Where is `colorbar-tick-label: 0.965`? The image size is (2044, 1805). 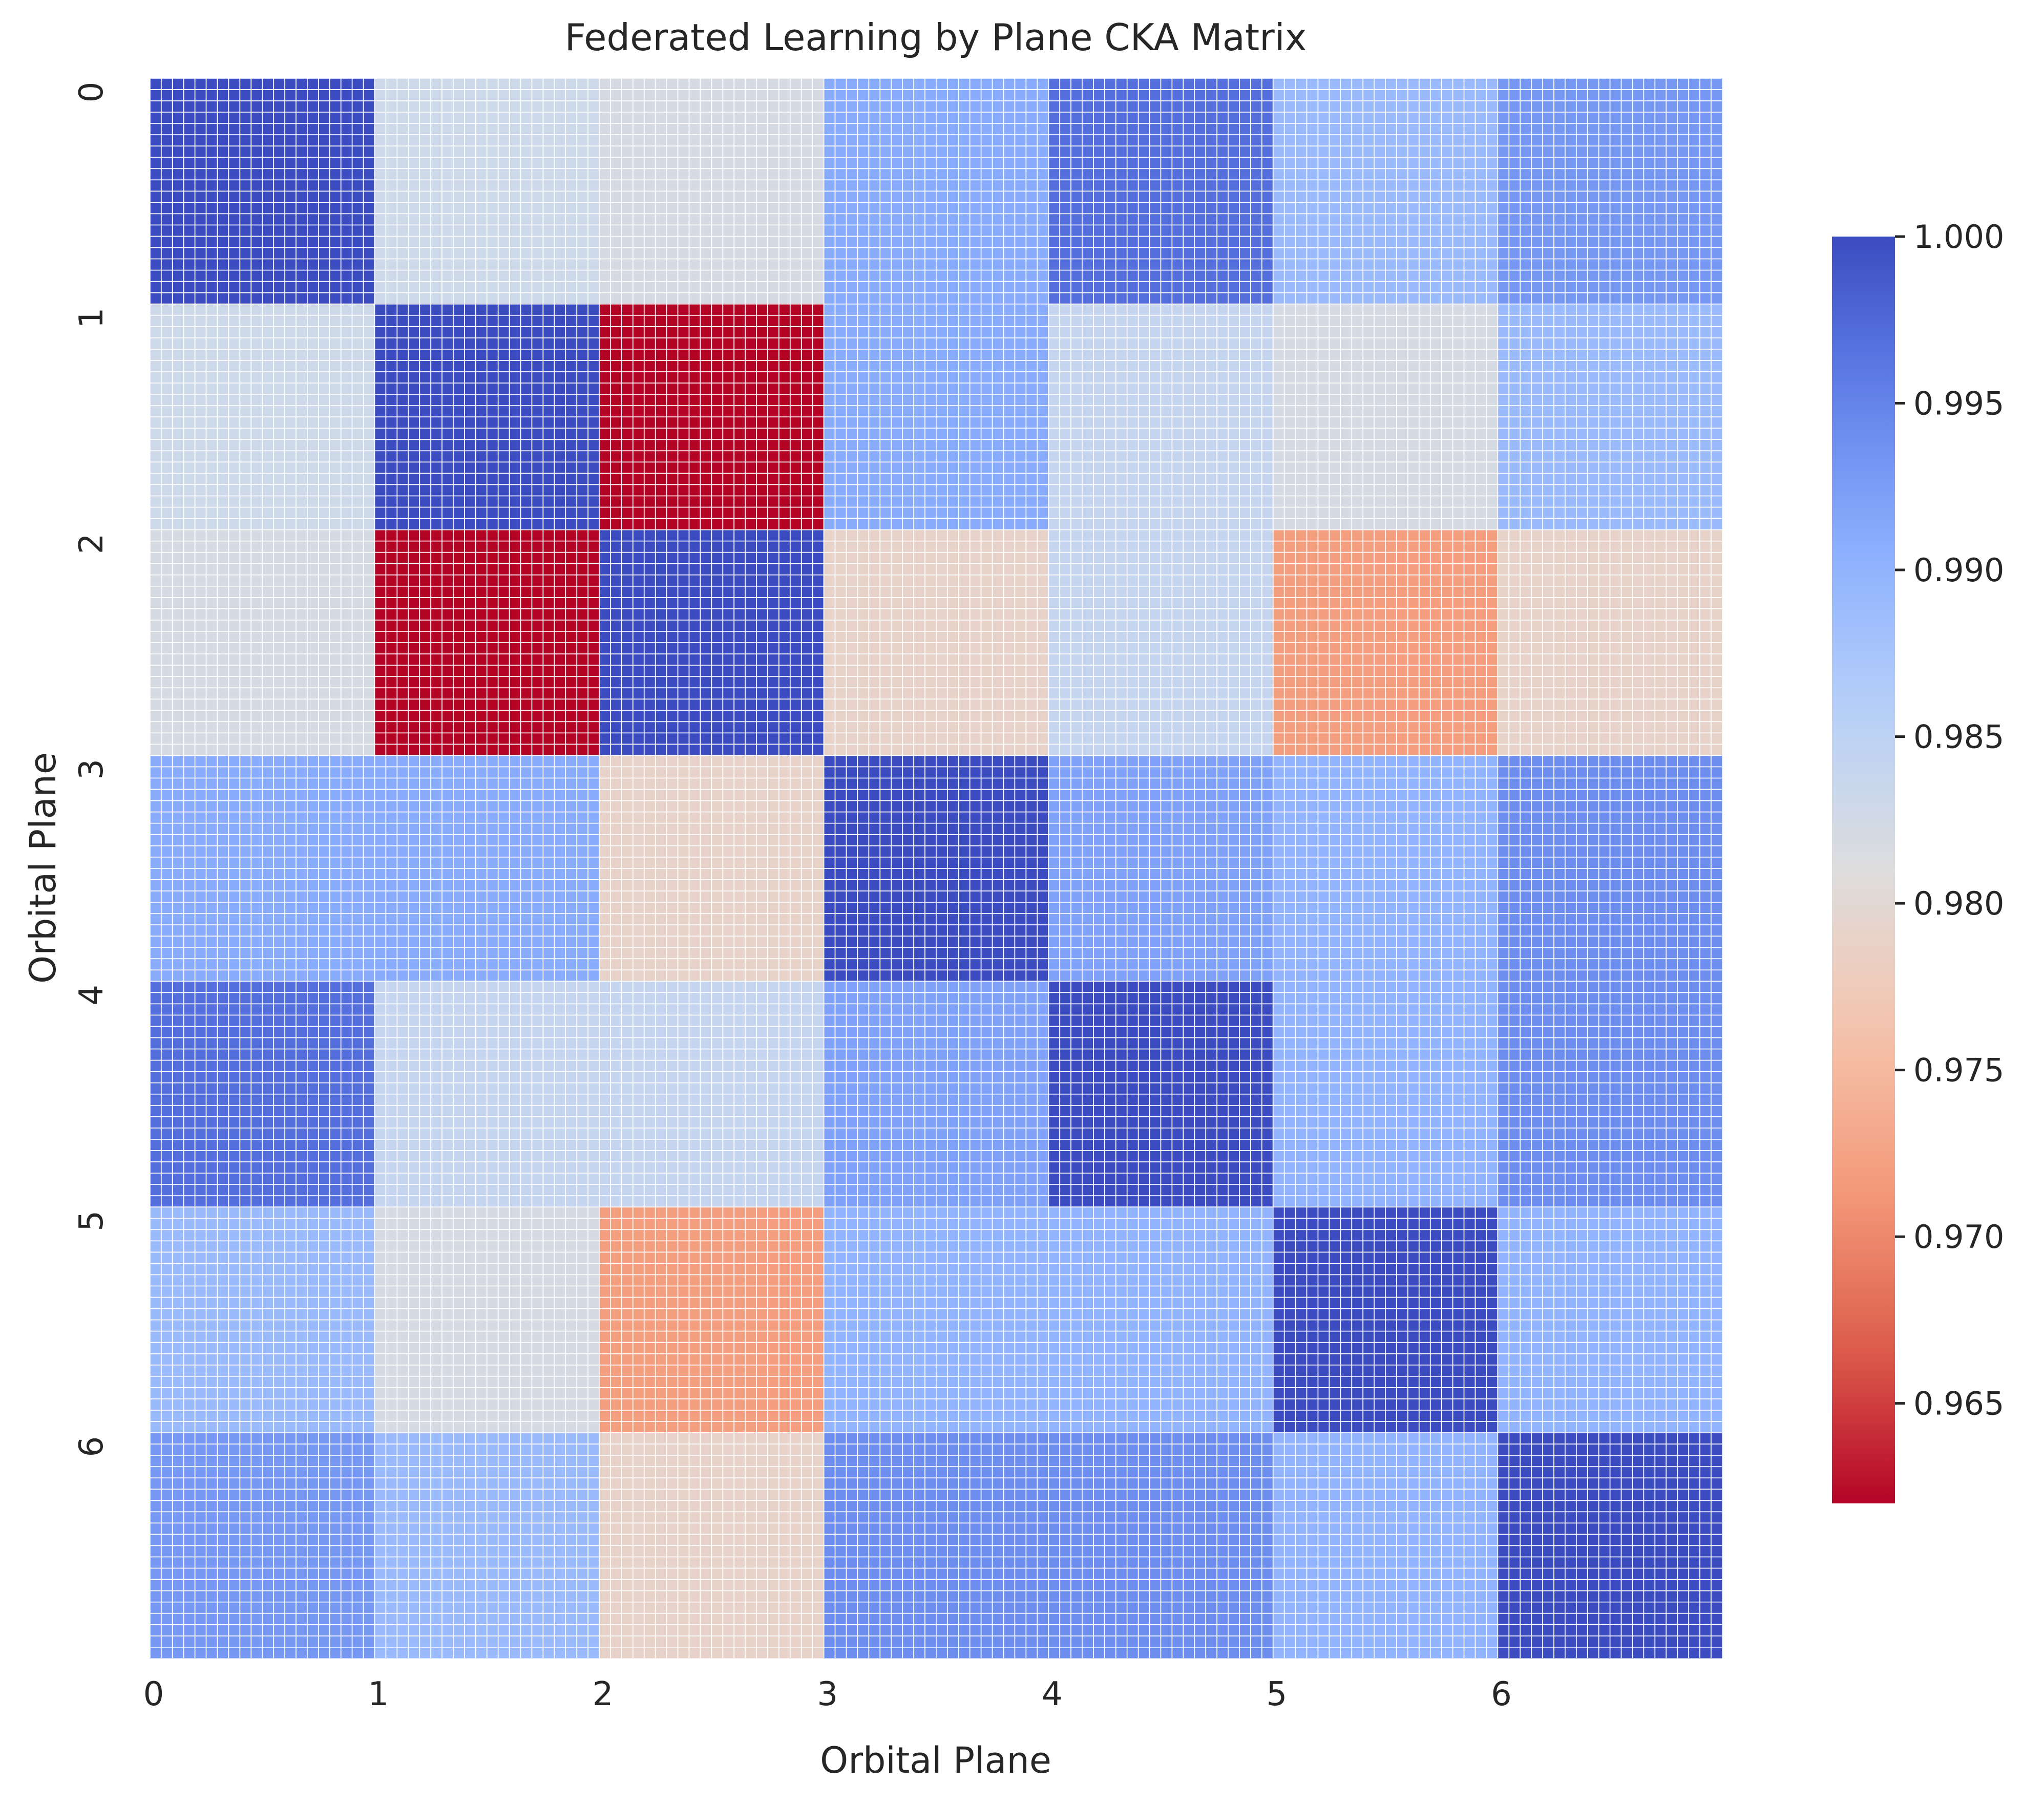 colorbar-tick-label: 0.965 is located at coordinates (1959, 1403).